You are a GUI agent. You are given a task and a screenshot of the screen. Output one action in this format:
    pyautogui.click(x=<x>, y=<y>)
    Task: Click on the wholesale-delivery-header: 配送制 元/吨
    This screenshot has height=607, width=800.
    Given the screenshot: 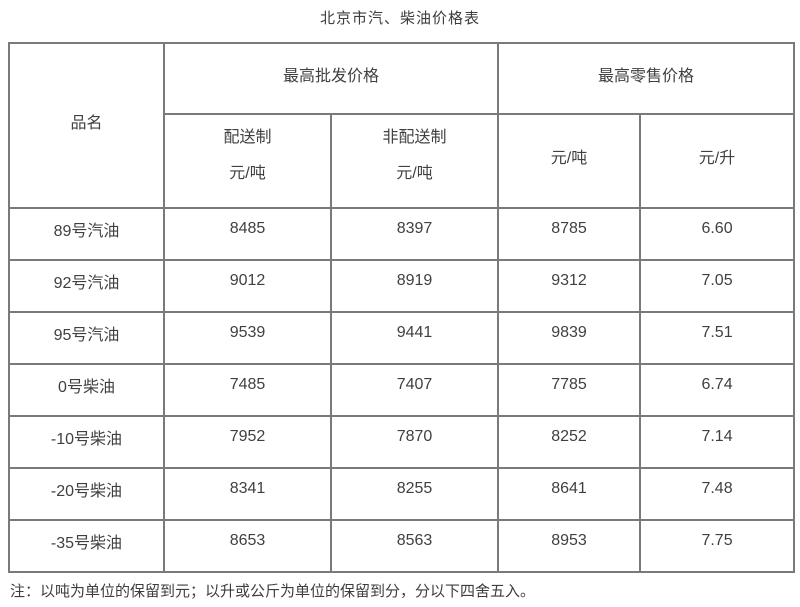 What is the action you would take?
    pyautogui.click(x=247, y=161)
    